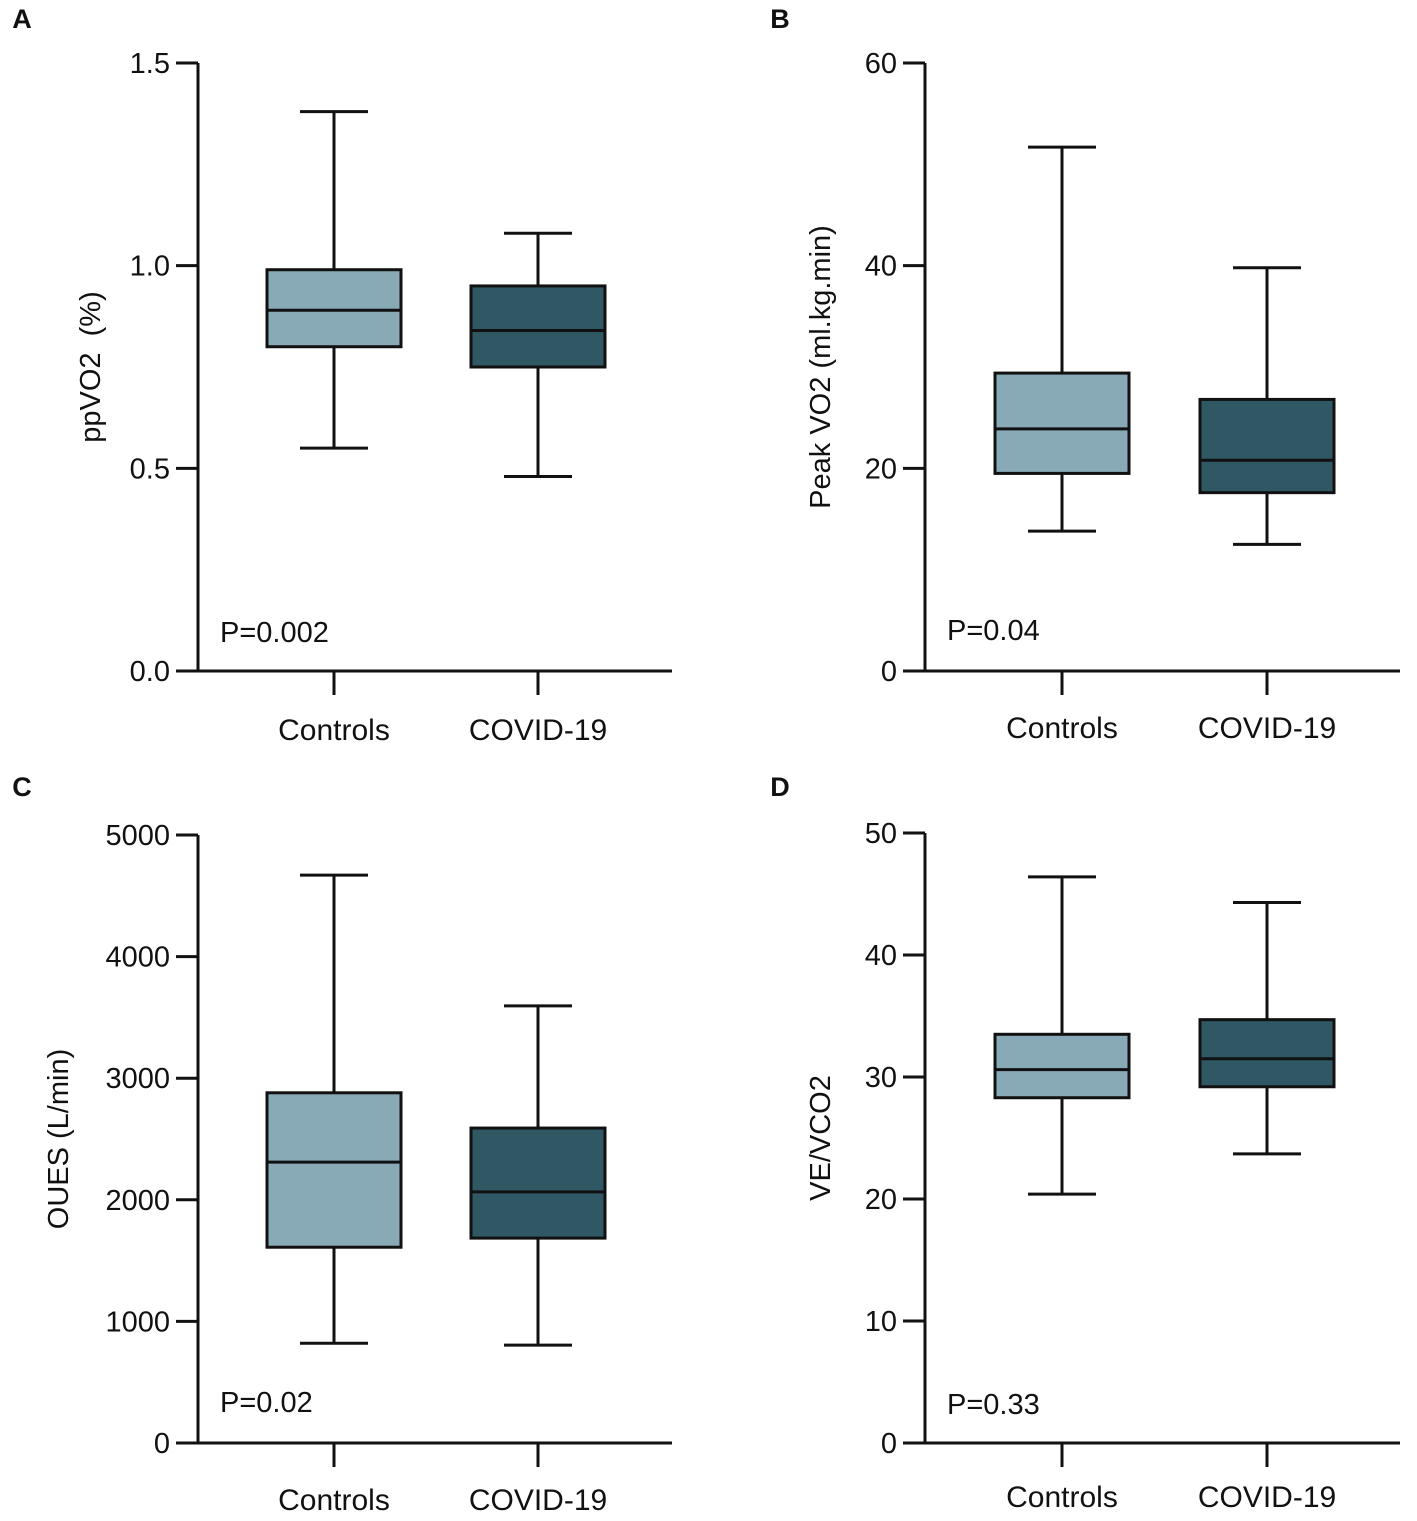  I want to click on y-tick-label: 2000, so click(137, 1201).